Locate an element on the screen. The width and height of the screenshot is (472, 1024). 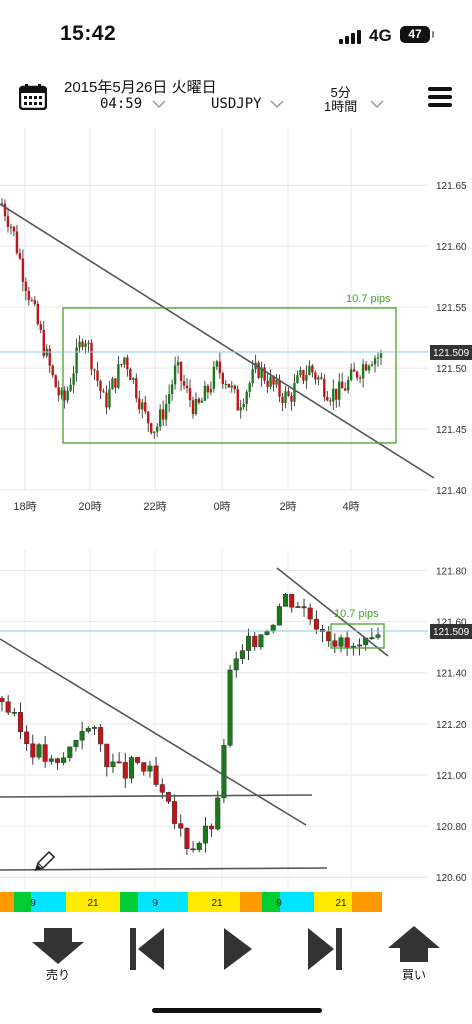
buy-button: 買い is located at coordinates (414, 953).